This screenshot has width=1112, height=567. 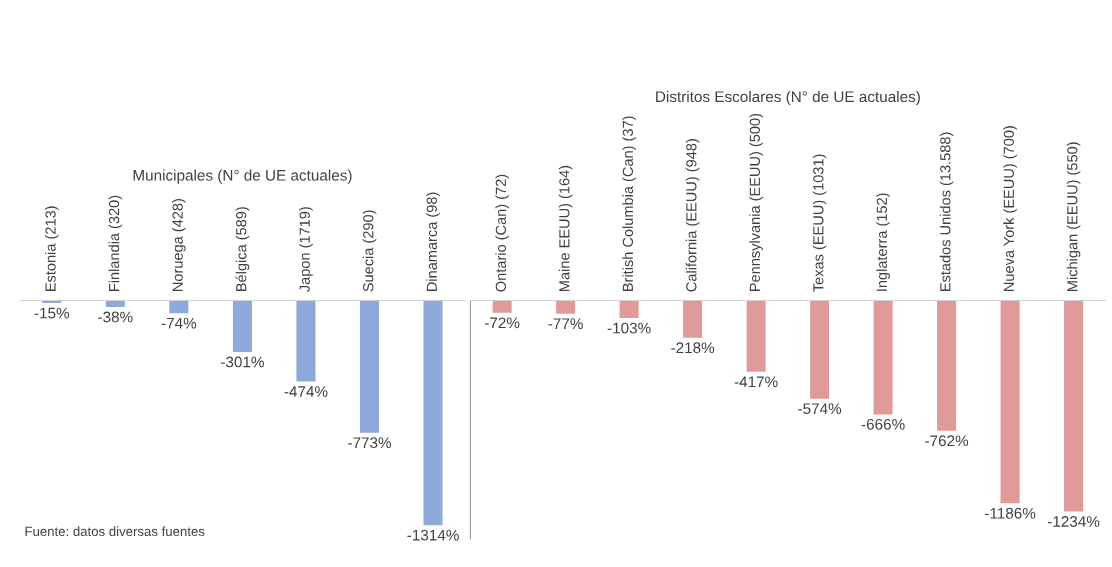 I want to click on data-label: -1234%, so click(x=1073, y=521).